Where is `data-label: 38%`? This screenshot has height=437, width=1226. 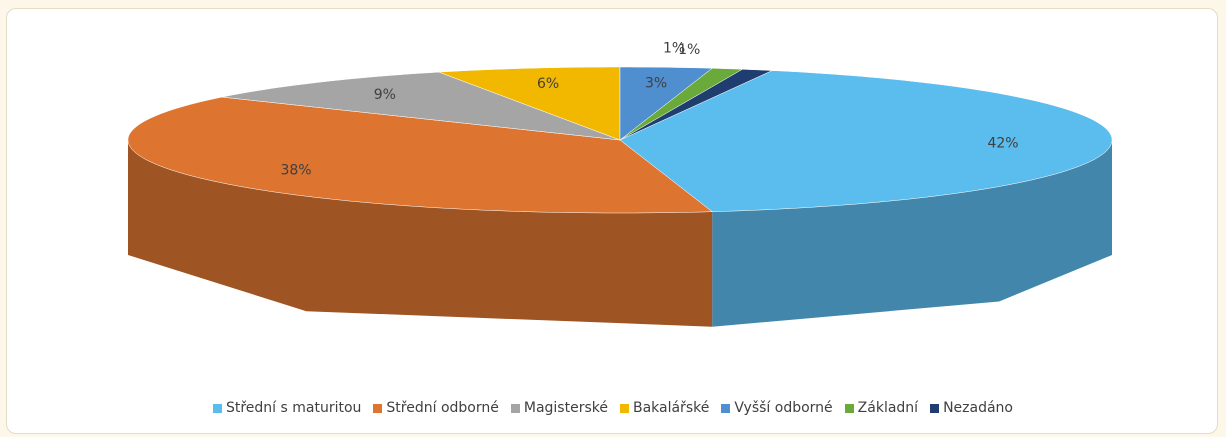 data-label: 38% is located at coordinates (295, 171).